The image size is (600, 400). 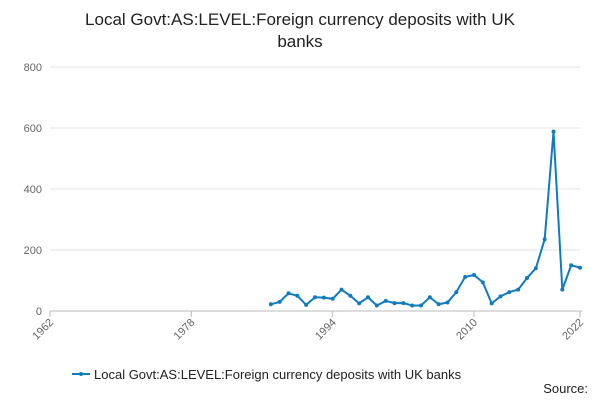 What do you see at coordinates (185, 330) in the screenshot?
I see `x-tick-label: 1978` at bounding box center [185, 330].